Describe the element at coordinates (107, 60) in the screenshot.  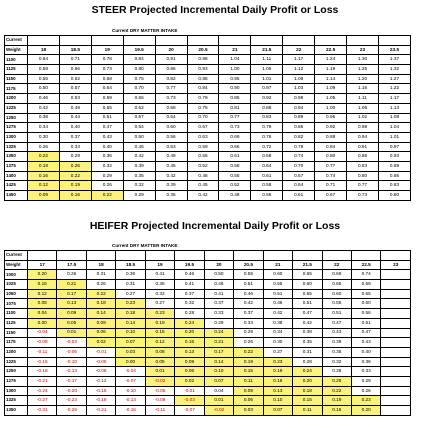
I see `value-cell: 0.78` at that location.